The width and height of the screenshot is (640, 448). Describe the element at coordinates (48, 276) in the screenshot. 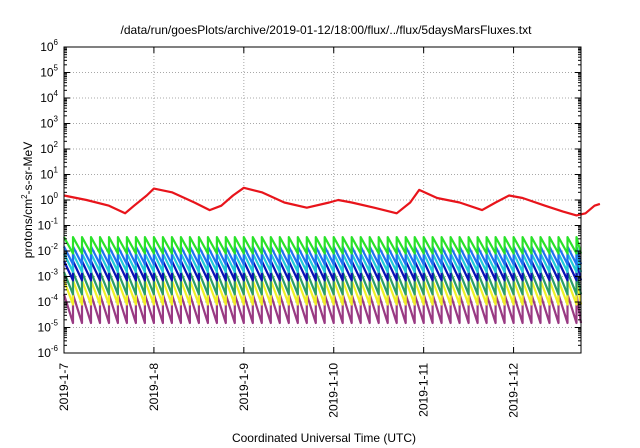

I see `y-tick-label: 10⁻³` at that location.